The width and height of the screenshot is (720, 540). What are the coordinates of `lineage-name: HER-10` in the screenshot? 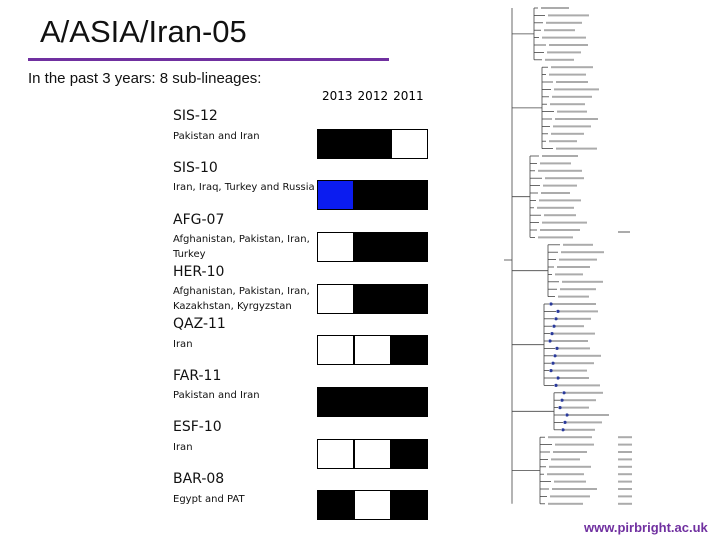 It's located at (199, 272).